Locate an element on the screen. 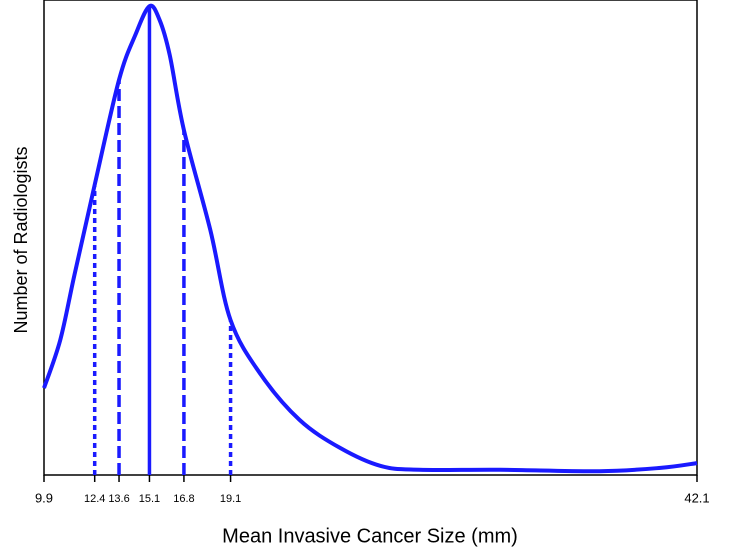 This screenshot has width=740, height=555. x-tick-label: 42.1 is located at coordinates (696, 497).